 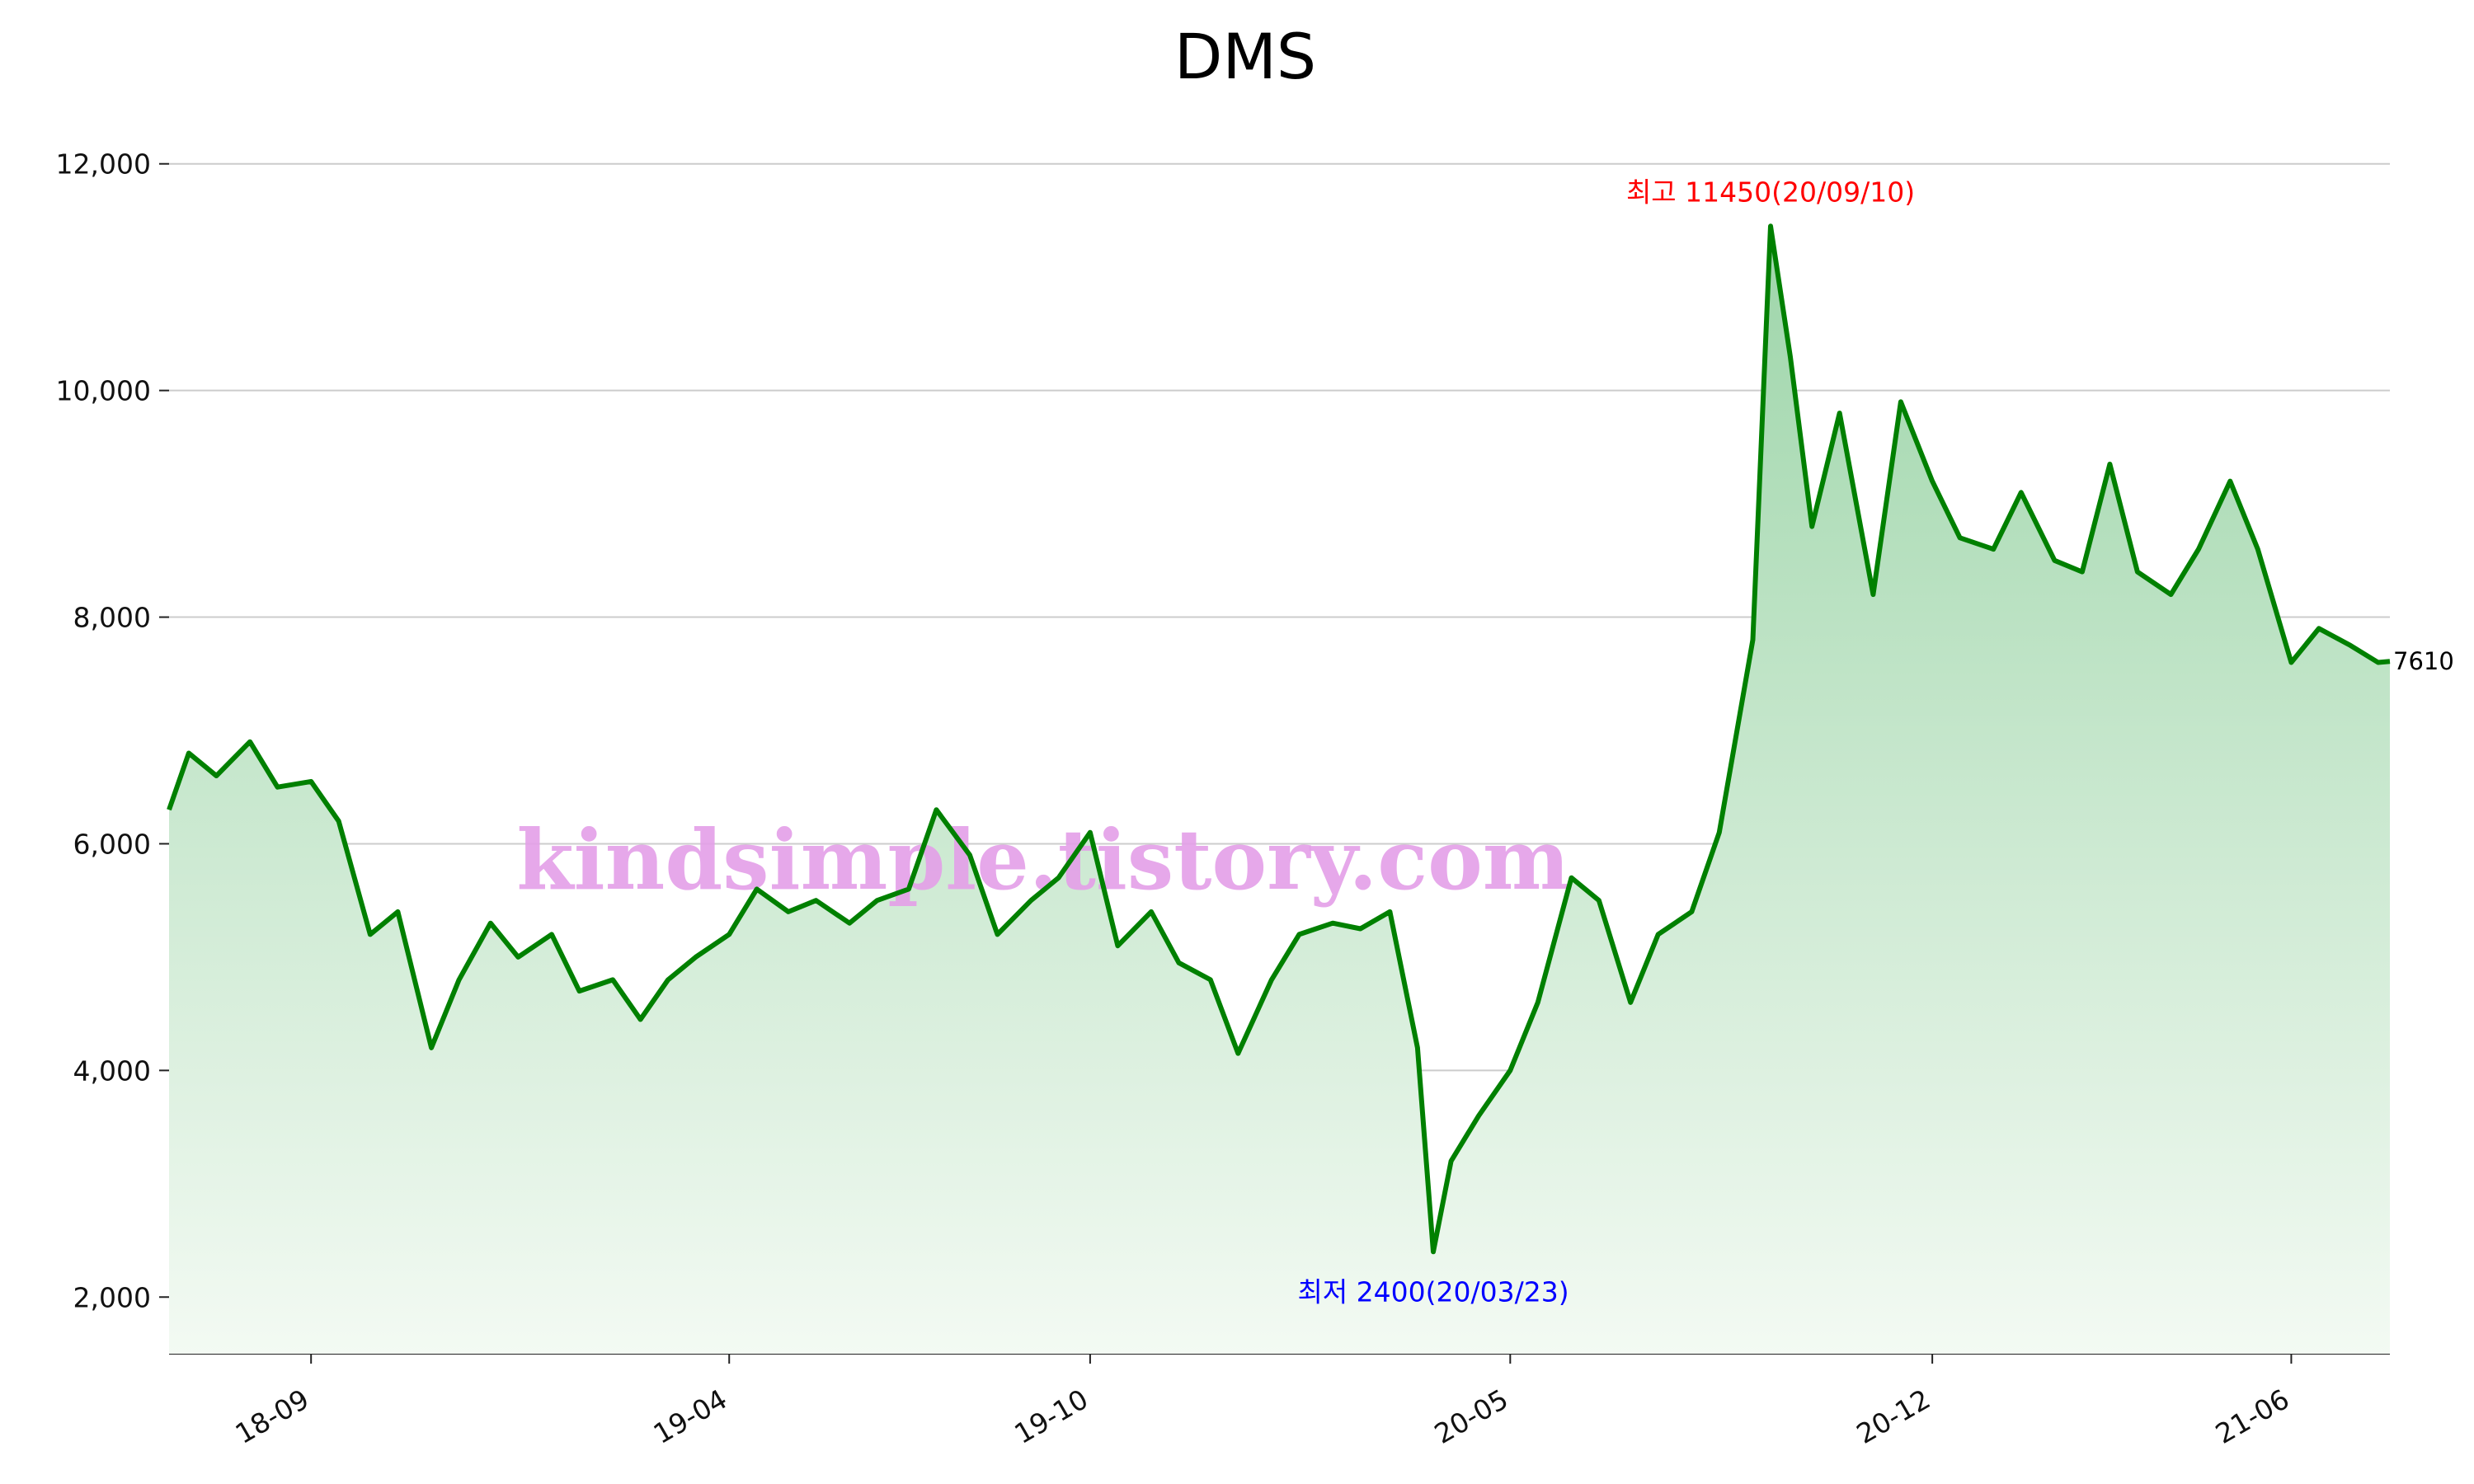 What do you see at coordinates (1279, 1401) in the screenshot?
I see `x-axis: 18-09 19-04 19-10 20-05 20-12 21-06` at bounding box center [1279, 1401].